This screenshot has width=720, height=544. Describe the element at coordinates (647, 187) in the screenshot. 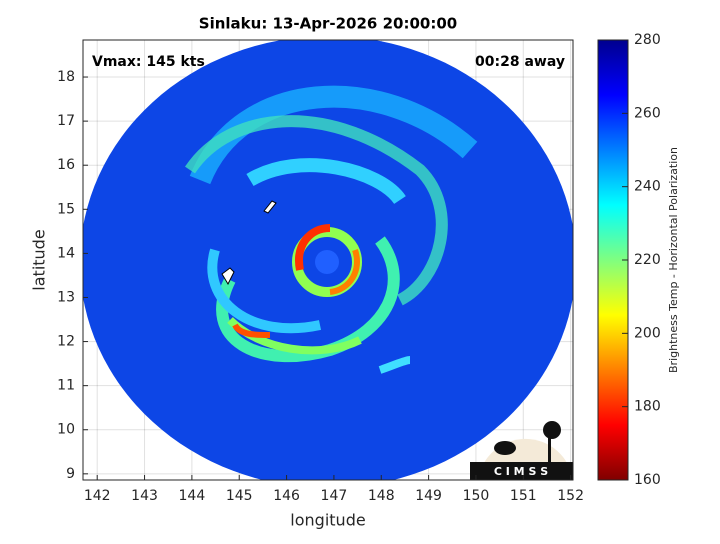

I see `colorbar-tick-label: 240` at that location.